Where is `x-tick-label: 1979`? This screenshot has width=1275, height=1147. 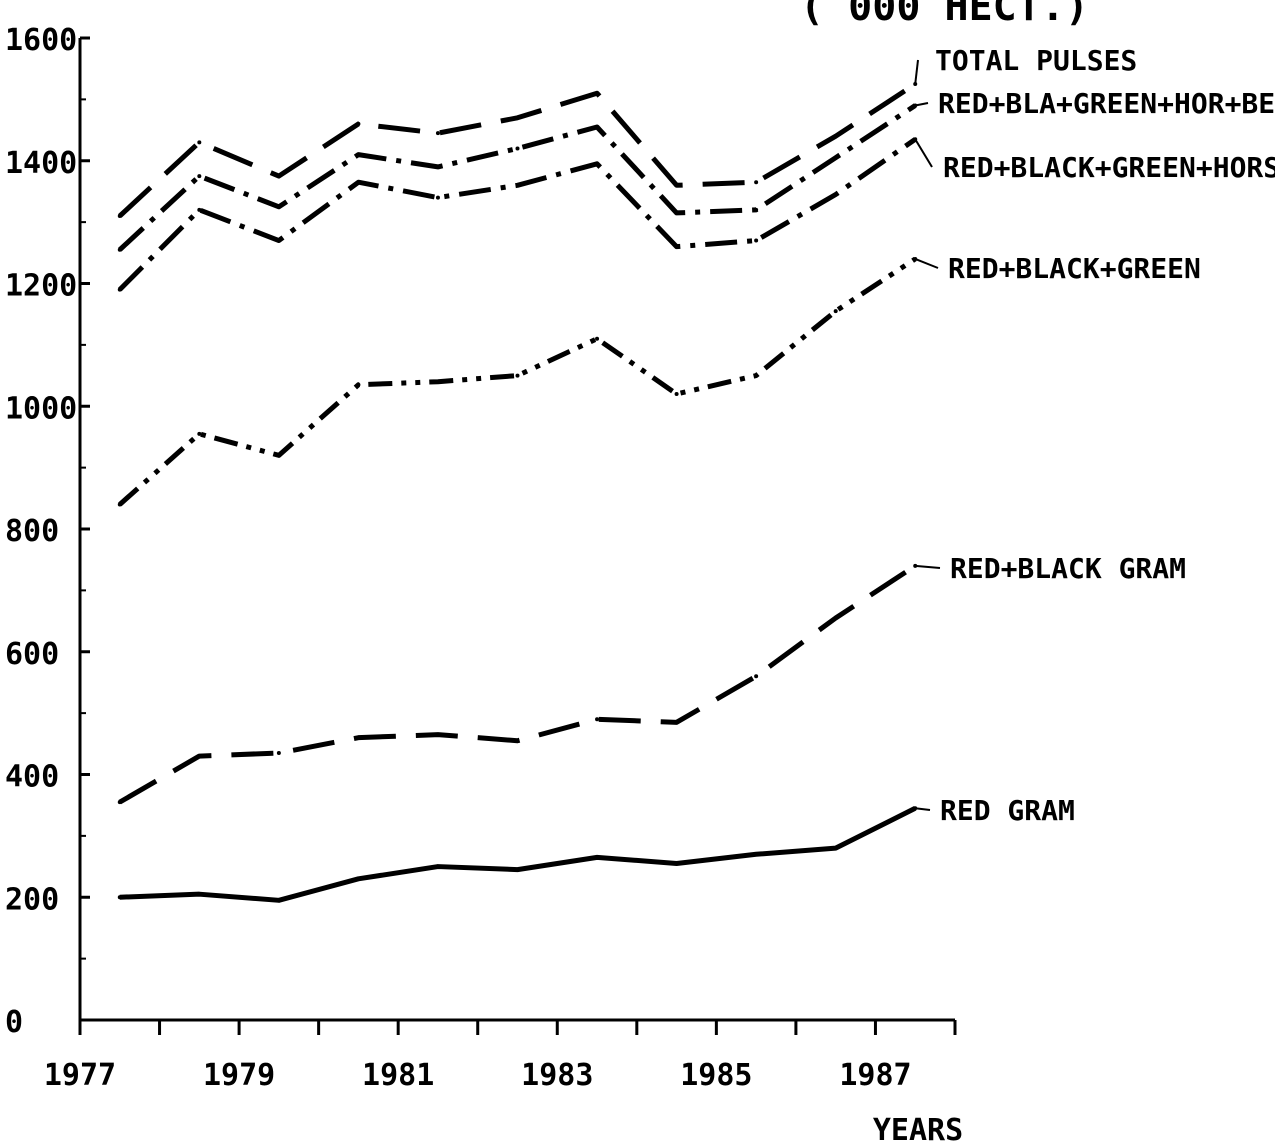
x-tick-label: 1979 is located at coordinates (239, 1075).